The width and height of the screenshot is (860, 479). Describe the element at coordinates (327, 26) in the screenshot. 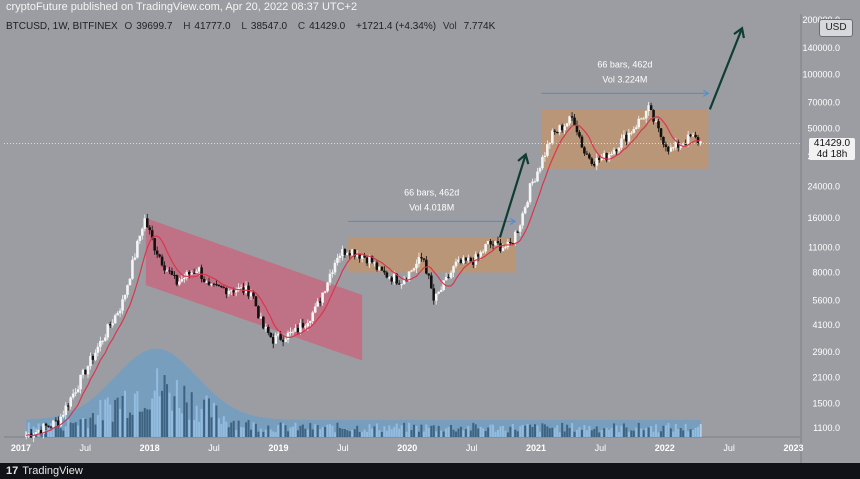

I see `close-value: 41429.0` at that location.